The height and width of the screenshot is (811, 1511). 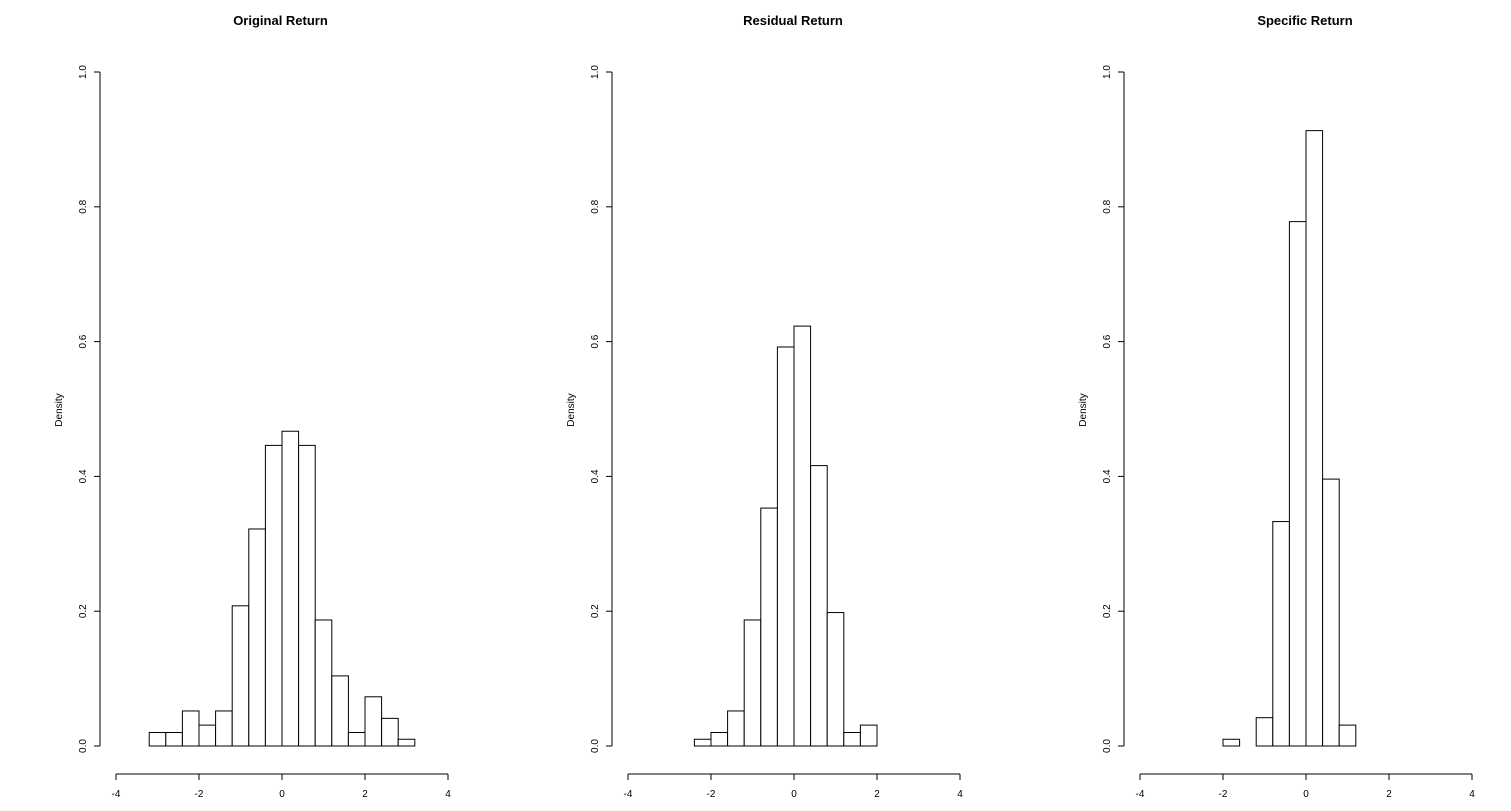 I want to click on panel-title: Original Return, so click(x=280, y=20).